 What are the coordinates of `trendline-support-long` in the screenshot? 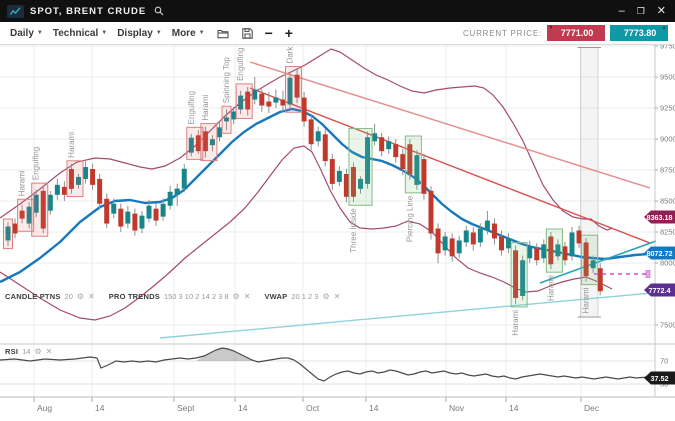 It's located at (411, 315).